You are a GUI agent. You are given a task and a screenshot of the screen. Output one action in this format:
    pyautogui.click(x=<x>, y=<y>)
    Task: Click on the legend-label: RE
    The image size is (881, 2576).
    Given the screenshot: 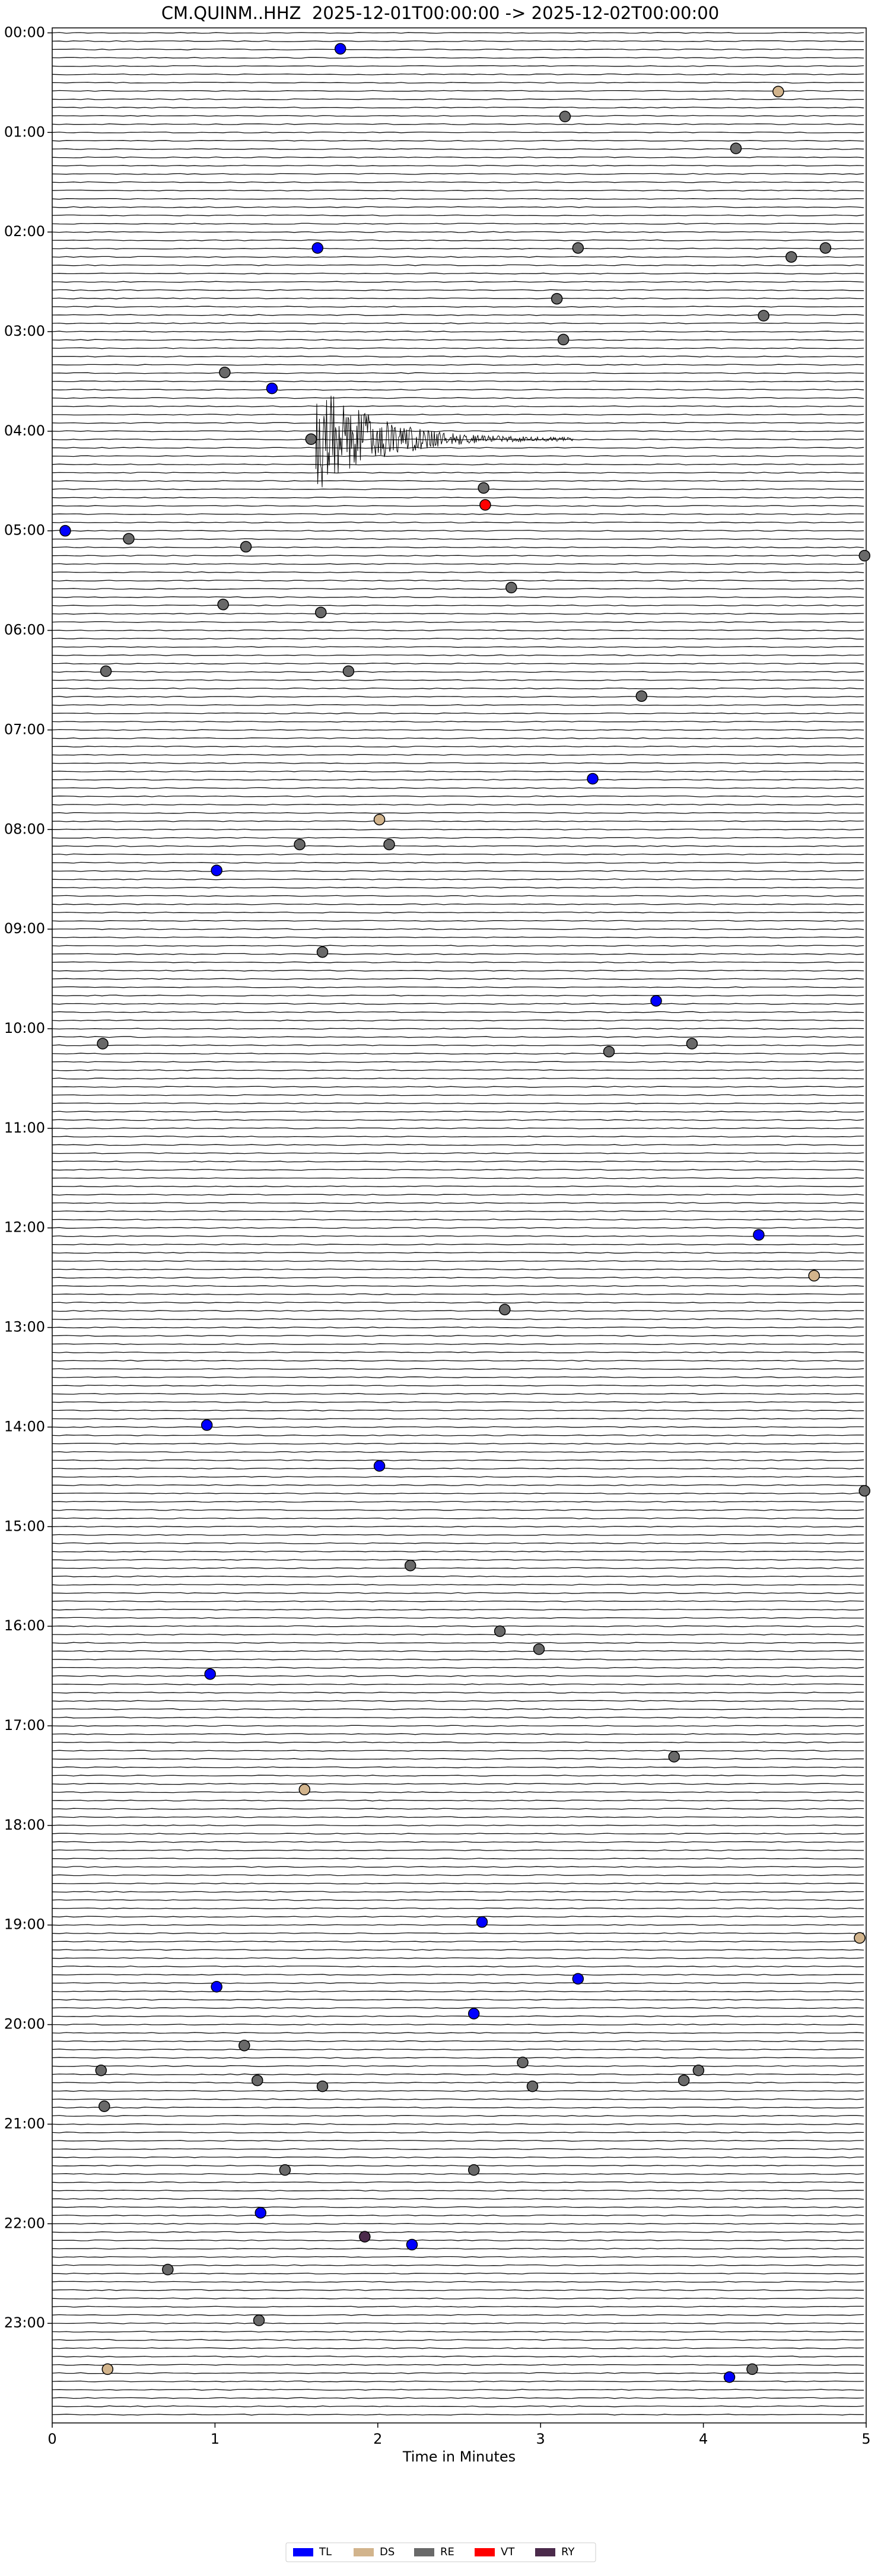 What is the action you would take?
    pyautogui.click(x=447, y=2552)
    